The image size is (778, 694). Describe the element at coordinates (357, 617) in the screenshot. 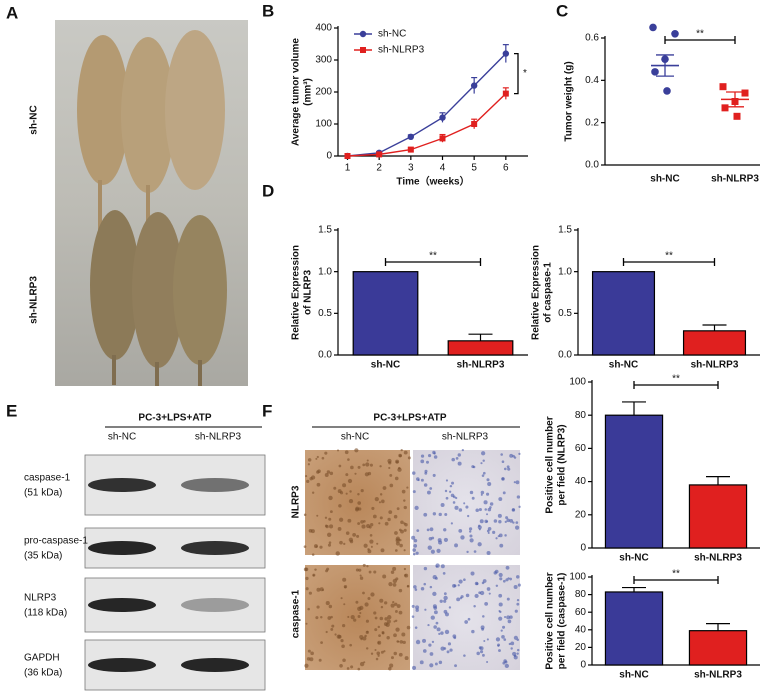

I see `ihc-image` at that location.